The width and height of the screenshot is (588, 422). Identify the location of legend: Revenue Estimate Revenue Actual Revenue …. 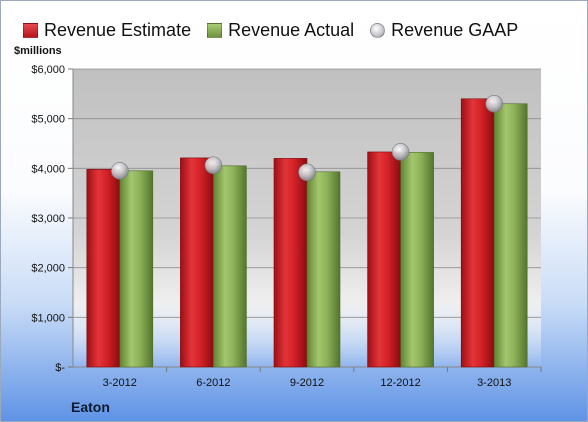
(278, 30).